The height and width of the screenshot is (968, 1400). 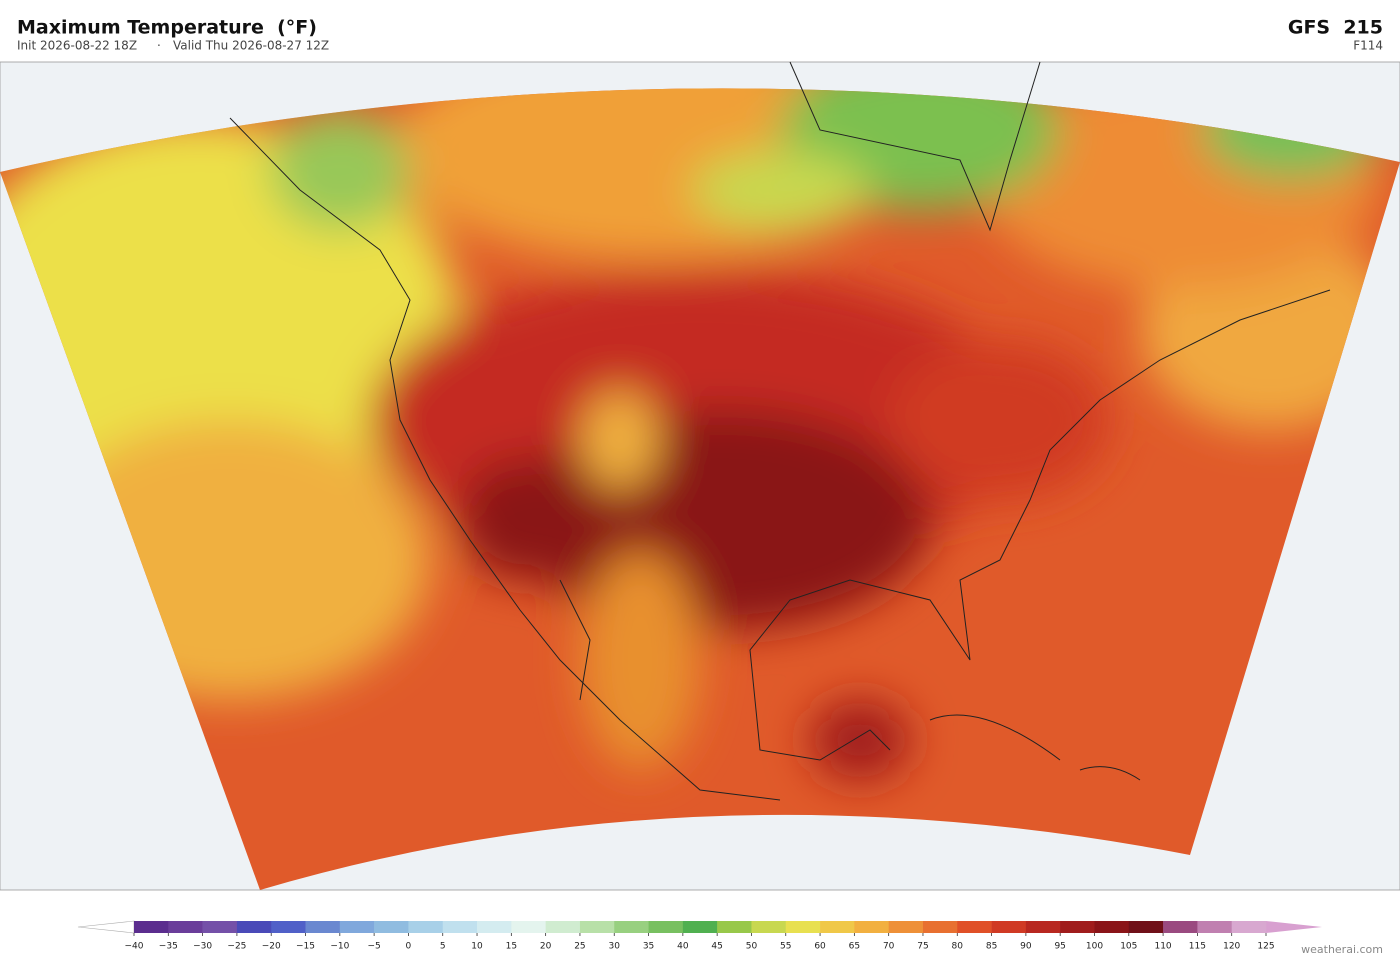 What do you see at coordinates (991, 947) in the screenshot?
I see `colorbar-tick-label: 85` at bounding box center [991, 947].